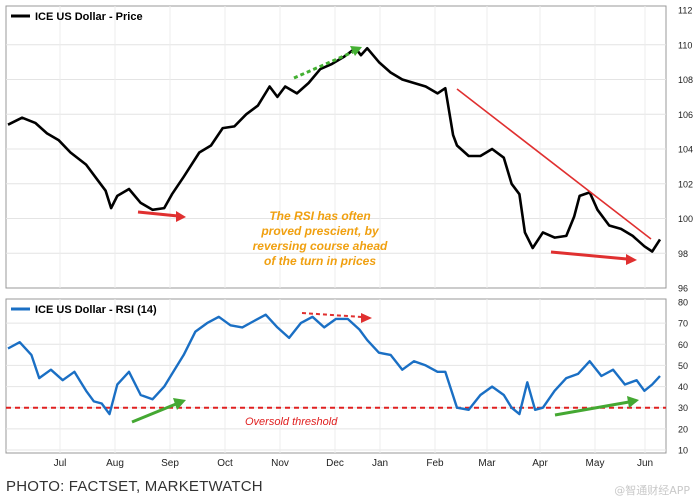  Describe the element at coordinates (685, 219) in the screenshot. I see `price-y-tick-label: 100` at that location.